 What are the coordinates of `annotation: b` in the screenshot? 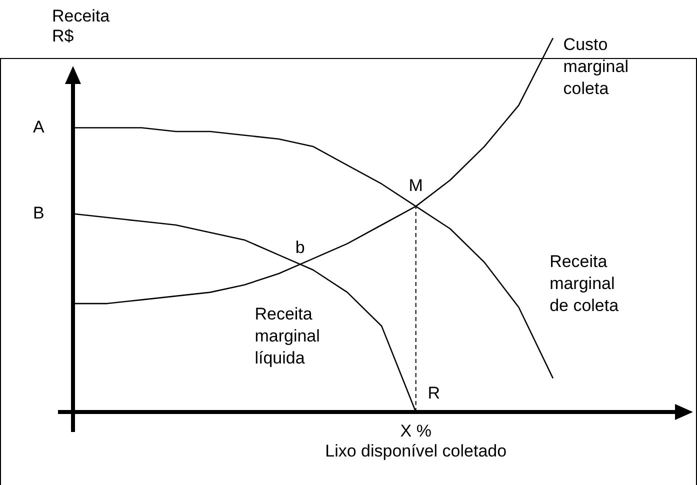 It's located at (300, 247).